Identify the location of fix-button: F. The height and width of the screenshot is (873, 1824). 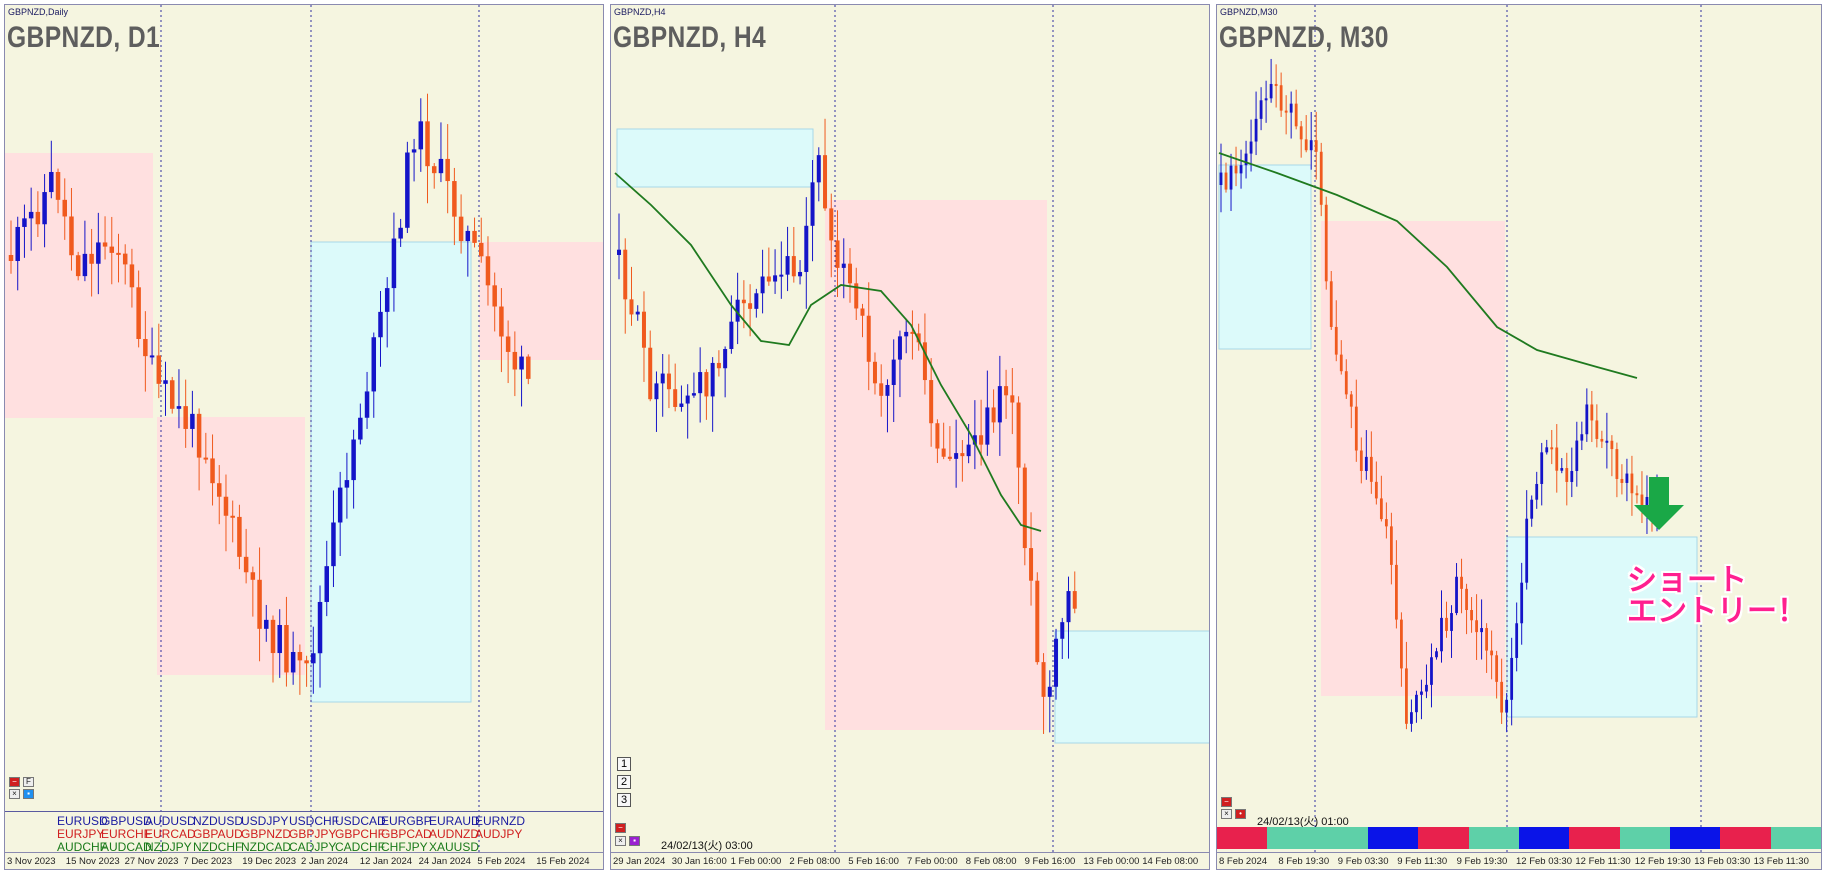
(28, 782).